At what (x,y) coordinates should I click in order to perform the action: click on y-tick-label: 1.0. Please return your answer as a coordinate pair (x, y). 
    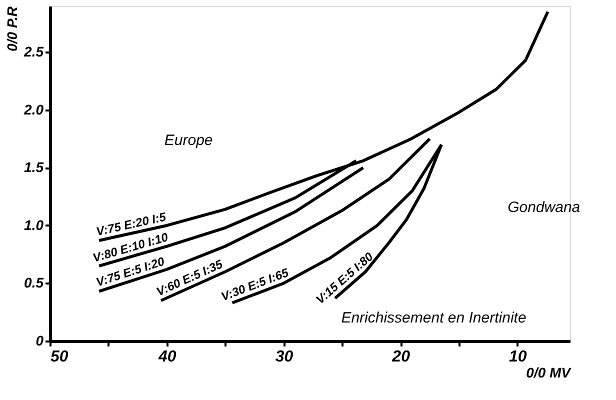
    Looking at the image, I should click on (34, 224).